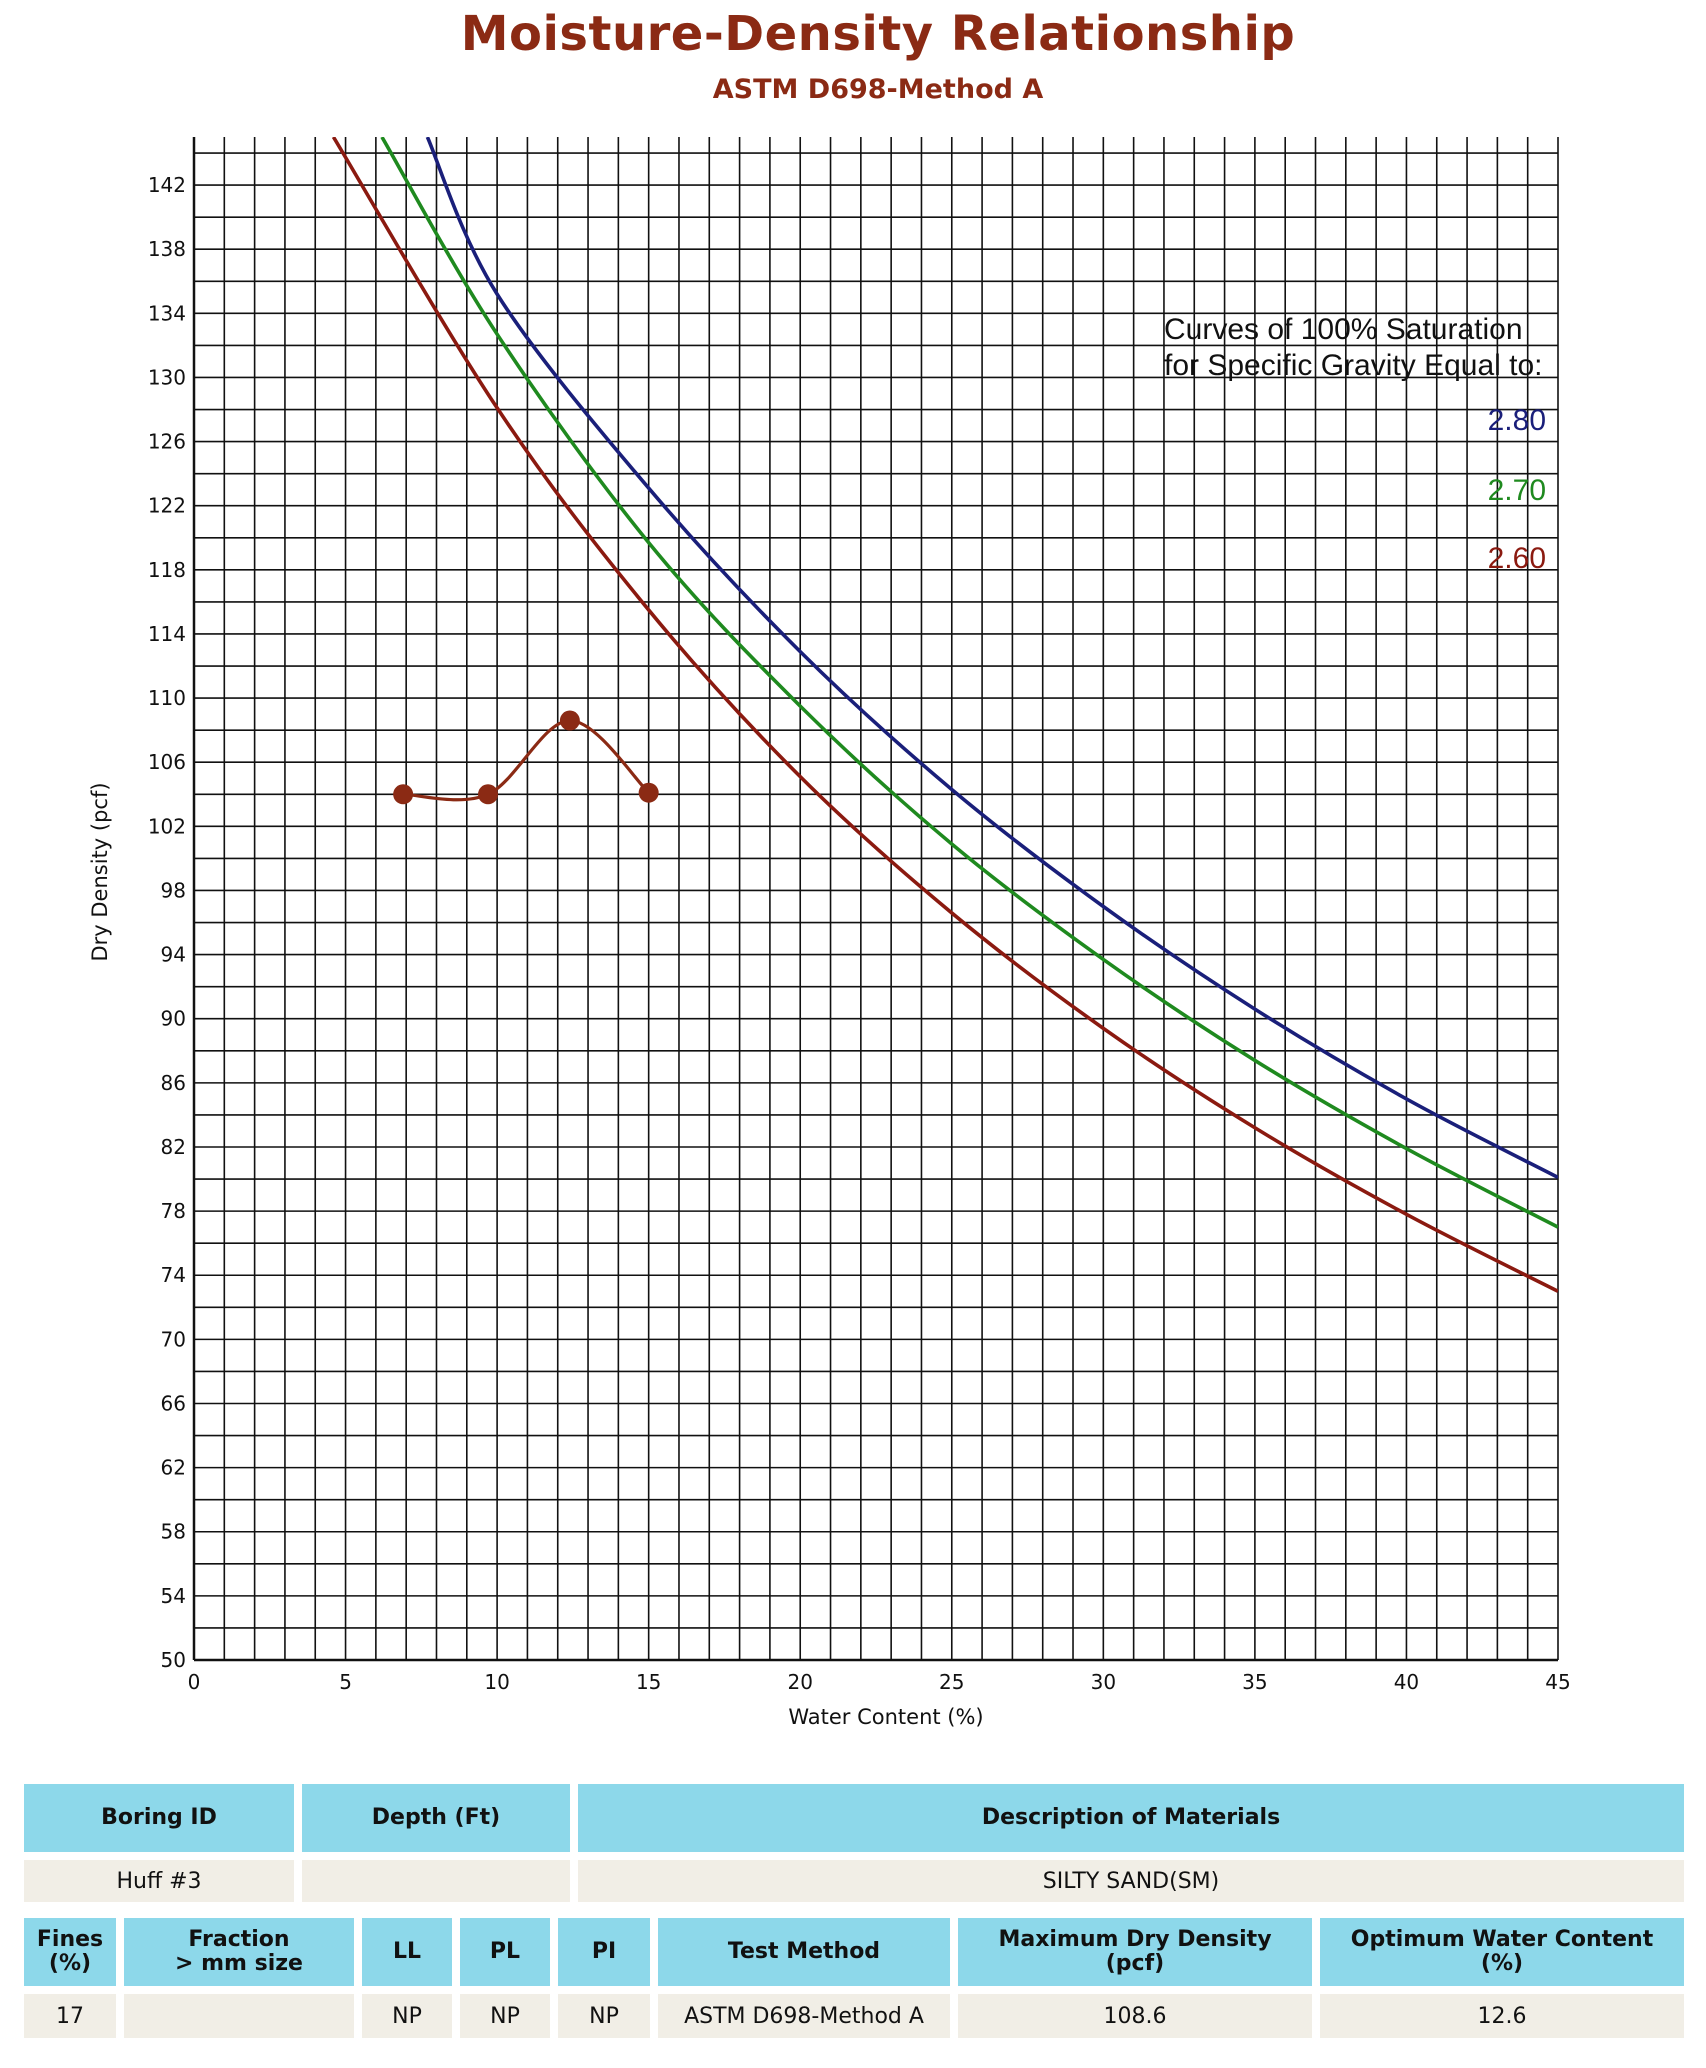 This screenshot has height=2068, width=1706. What do you see at coordinates (604, 2016) in the screenshot?
I see `cell-pi: NP` at bounding box center [604, 2016].